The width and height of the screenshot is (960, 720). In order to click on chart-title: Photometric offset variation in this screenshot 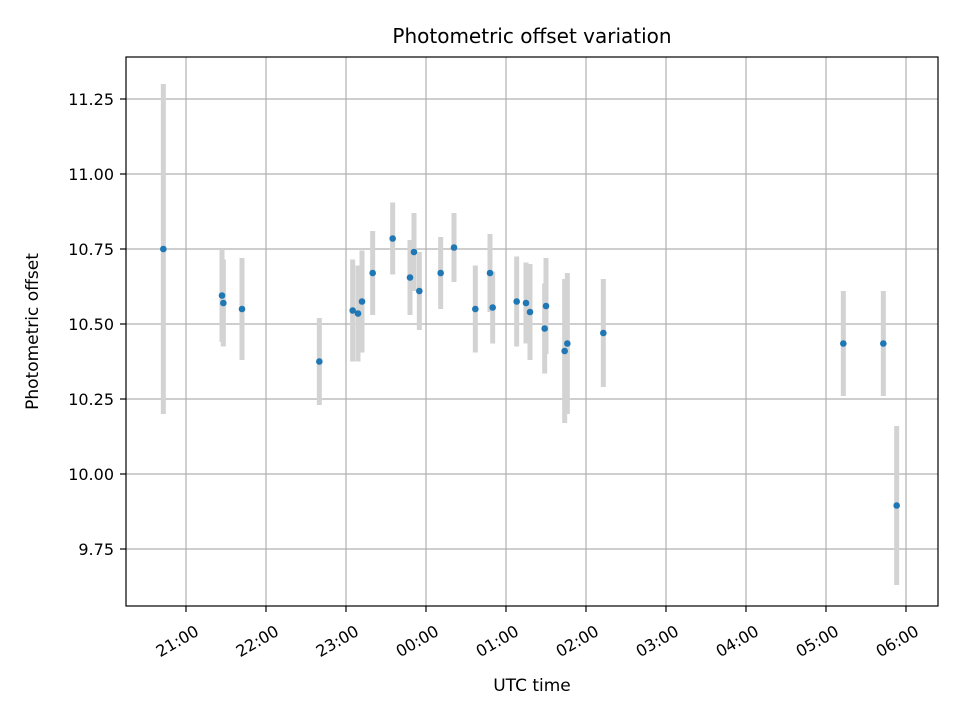, I will do `click(531, 36)`.